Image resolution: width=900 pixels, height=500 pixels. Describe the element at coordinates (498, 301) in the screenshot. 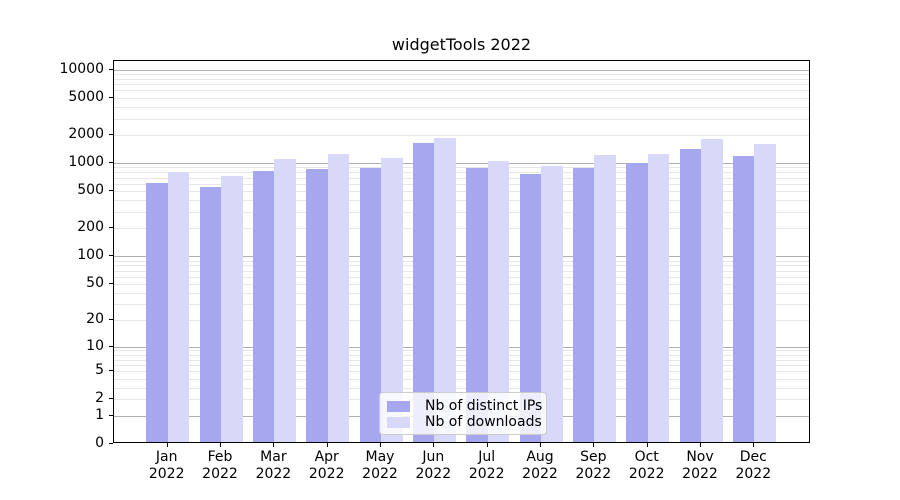

I see `bar-nb-of-downloads-jul` at that location.